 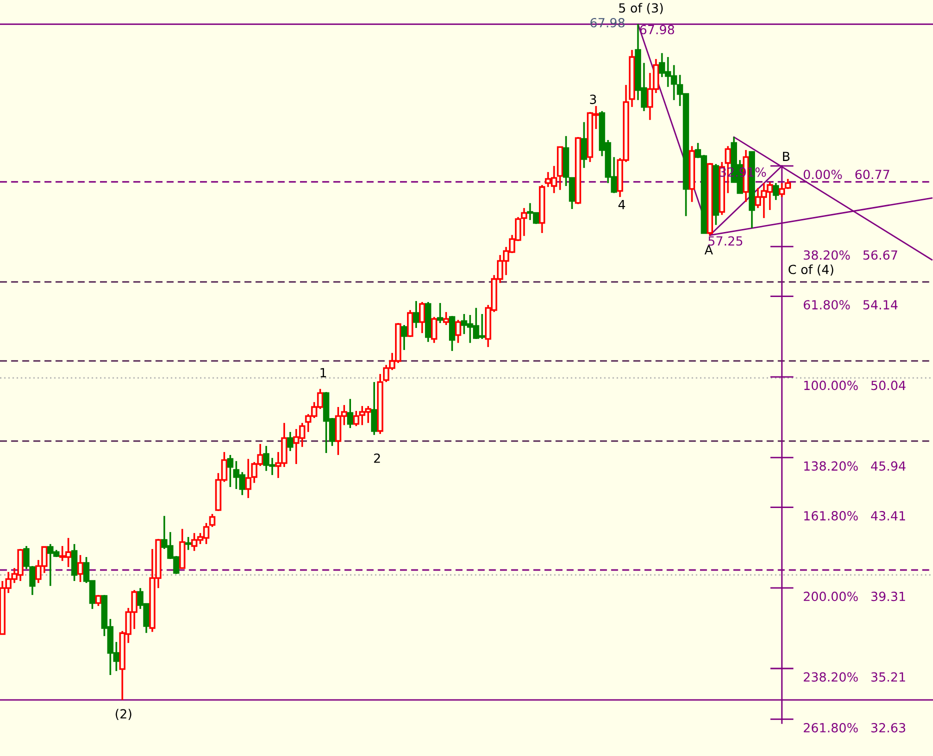 What do you see at coordinates (323, 373) in the screenshot?
I see `annotation: 1` at bounding box center [323, 373].